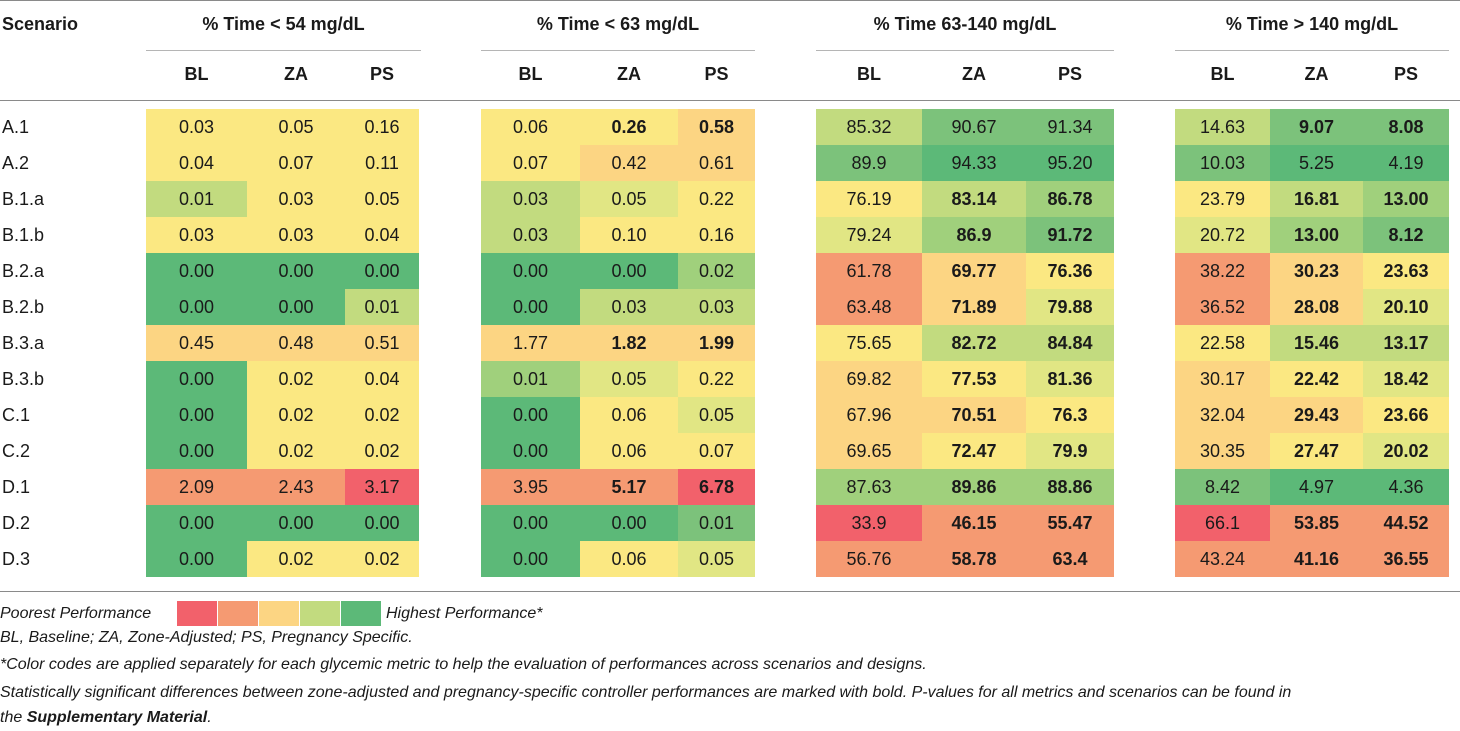 This screenshot has width=1460, height=731. I want to click on table-cell: 0.61, so click(716, 163).